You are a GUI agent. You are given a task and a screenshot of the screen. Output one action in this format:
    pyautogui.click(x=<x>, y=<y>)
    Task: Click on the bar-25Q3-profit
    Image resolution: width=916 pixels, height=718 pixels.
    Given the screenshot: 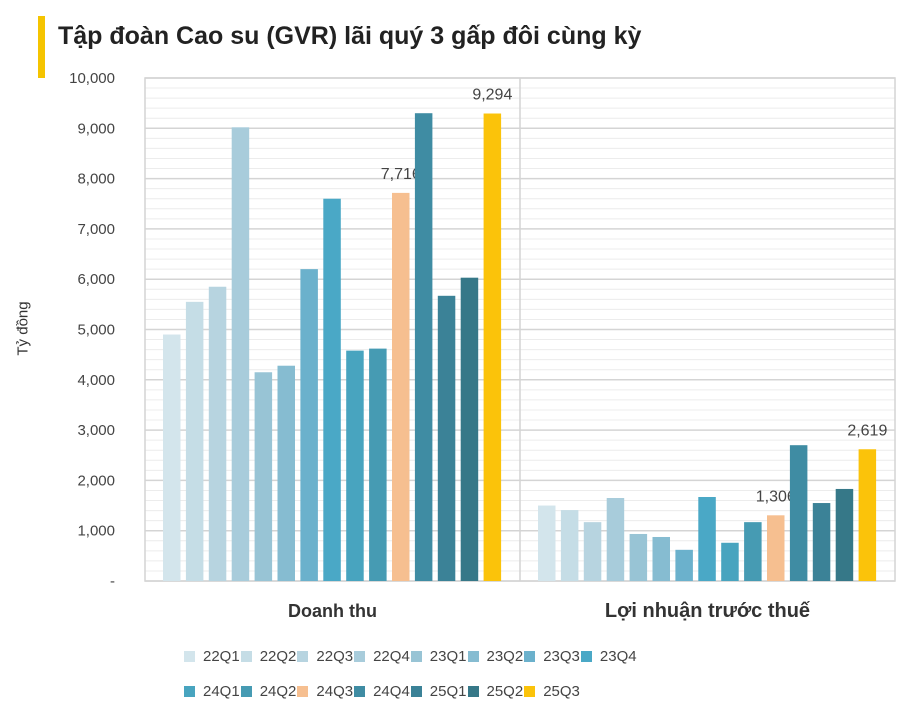 What is the action you would take?
    pyautogui.click(x=867, y=515)
    